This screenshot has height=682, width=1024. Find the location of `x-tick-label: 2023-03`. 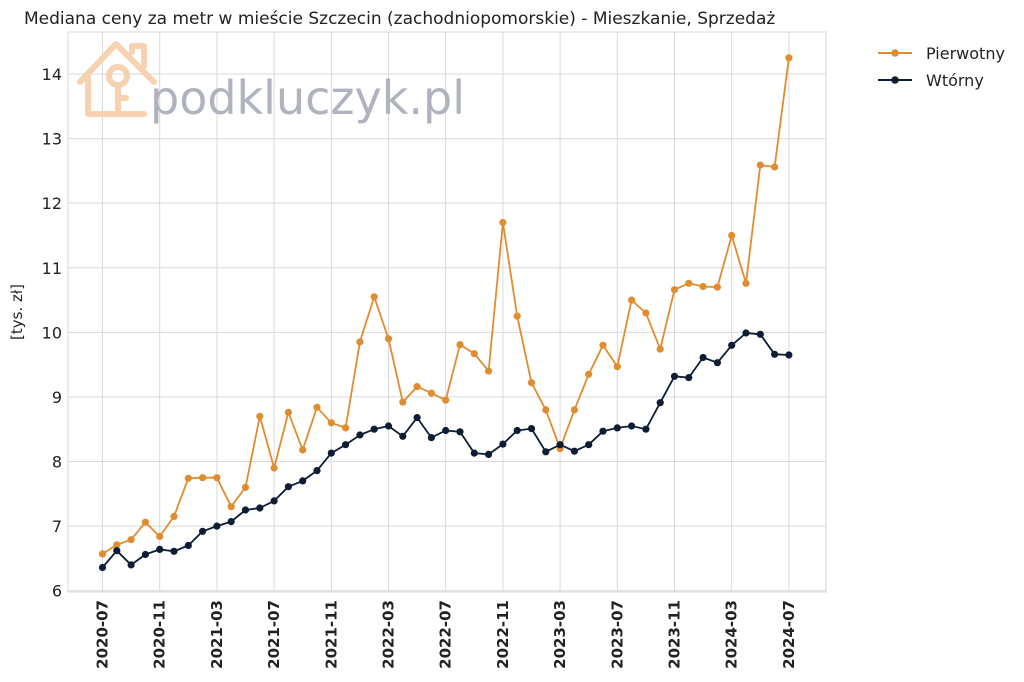

x-tick-label: 2023-03 is located at coordinates (560, 634).